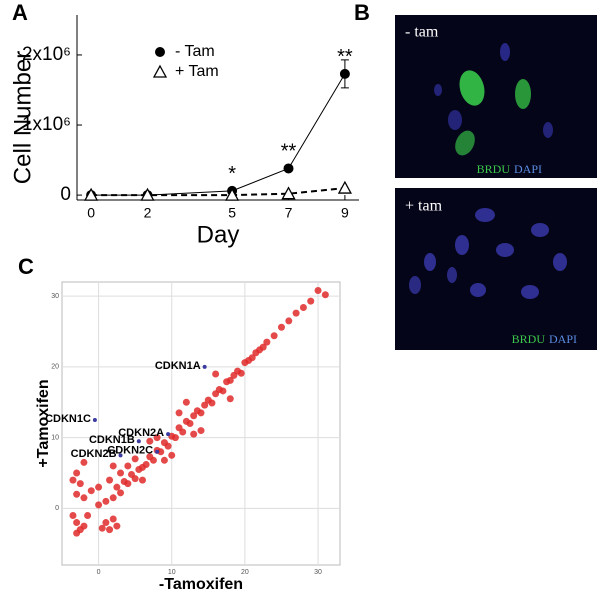  What do you see at coordinates (141, 433) in the screenshot?
I see `gene-label: CDKN2A` at bounding box center [141, 433].